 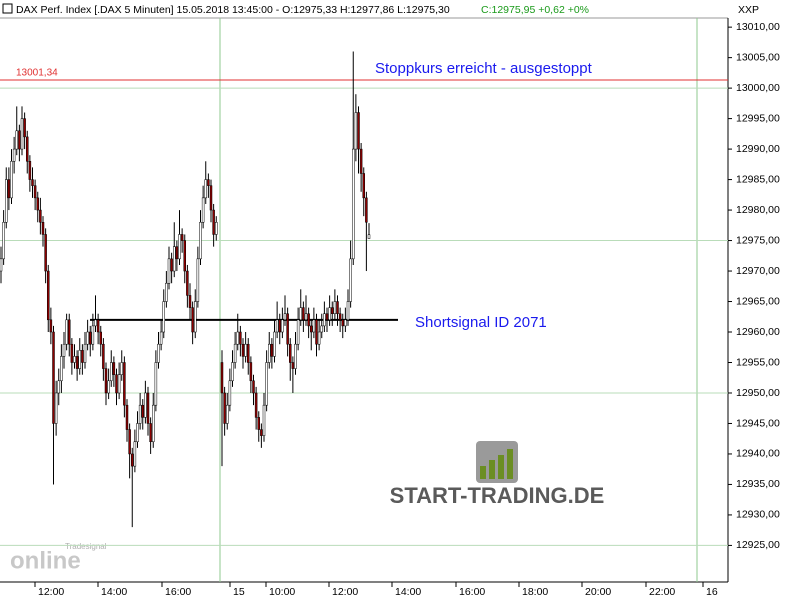 I want to click on y-tick-label: 12985,00, so click(x=758, y=179).